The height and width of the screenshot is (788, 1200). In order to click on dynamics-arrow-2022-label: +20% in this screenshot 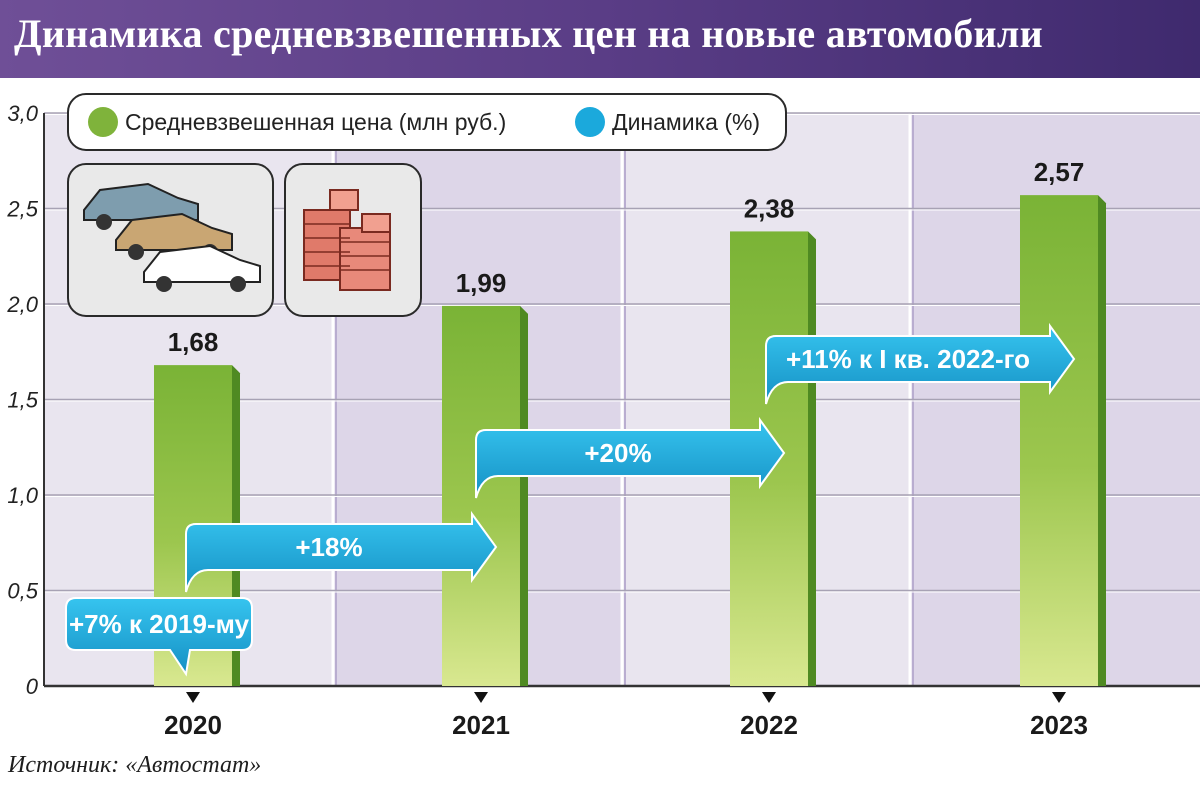, I will do `click(617, 453)`.